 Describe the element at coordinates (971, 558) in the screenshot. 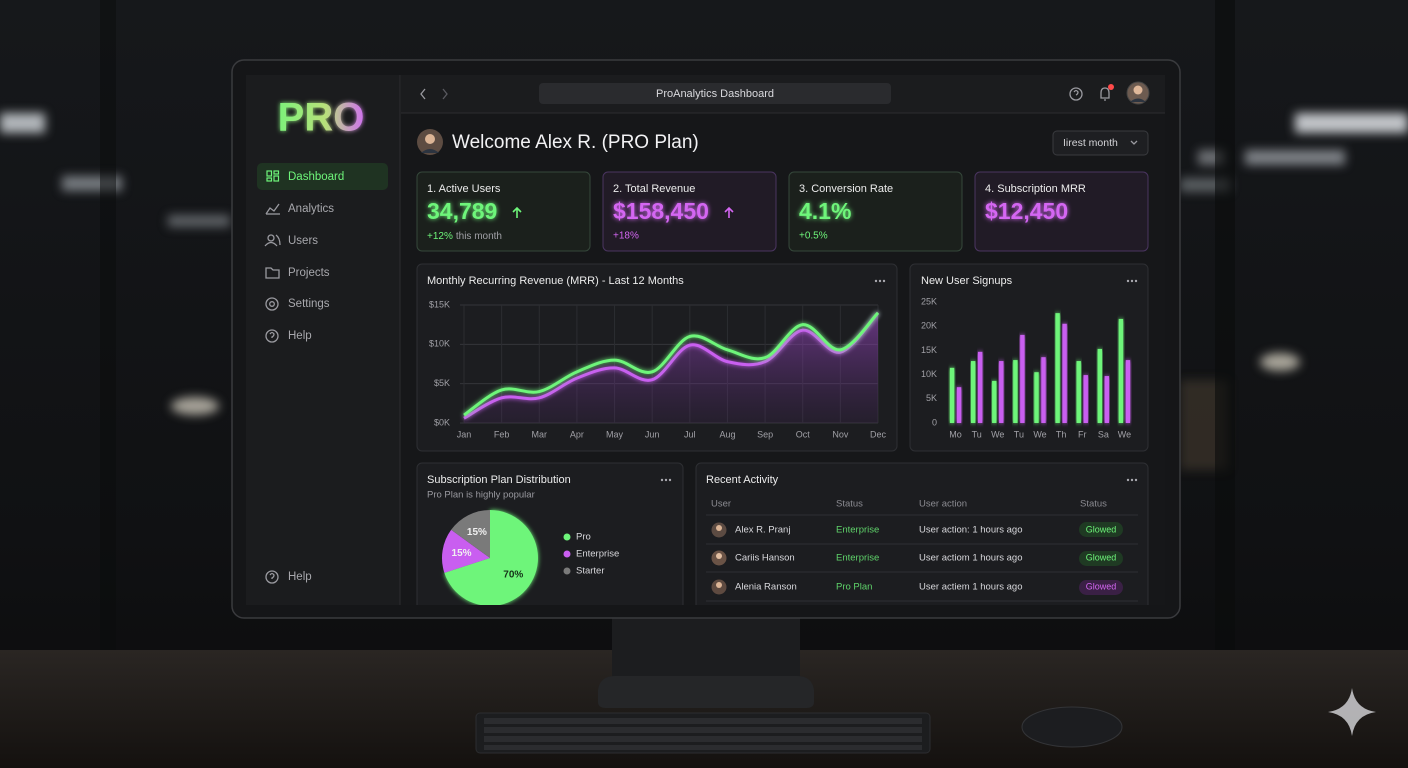

I see `table-cell: User actiom 1 hours ago` at that location.